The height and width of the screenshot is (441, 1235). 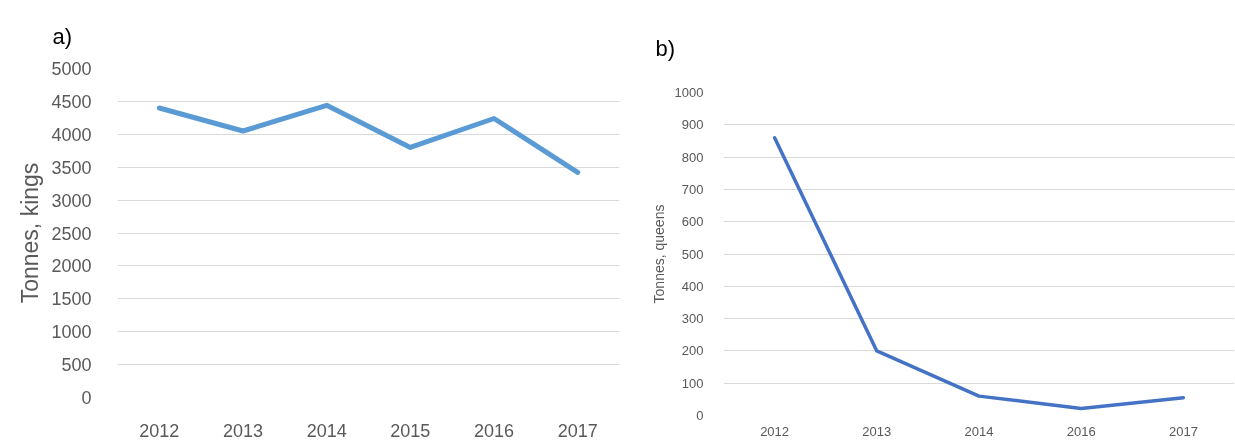 I want to click on chart-title: a), so click(x=62, y=36).